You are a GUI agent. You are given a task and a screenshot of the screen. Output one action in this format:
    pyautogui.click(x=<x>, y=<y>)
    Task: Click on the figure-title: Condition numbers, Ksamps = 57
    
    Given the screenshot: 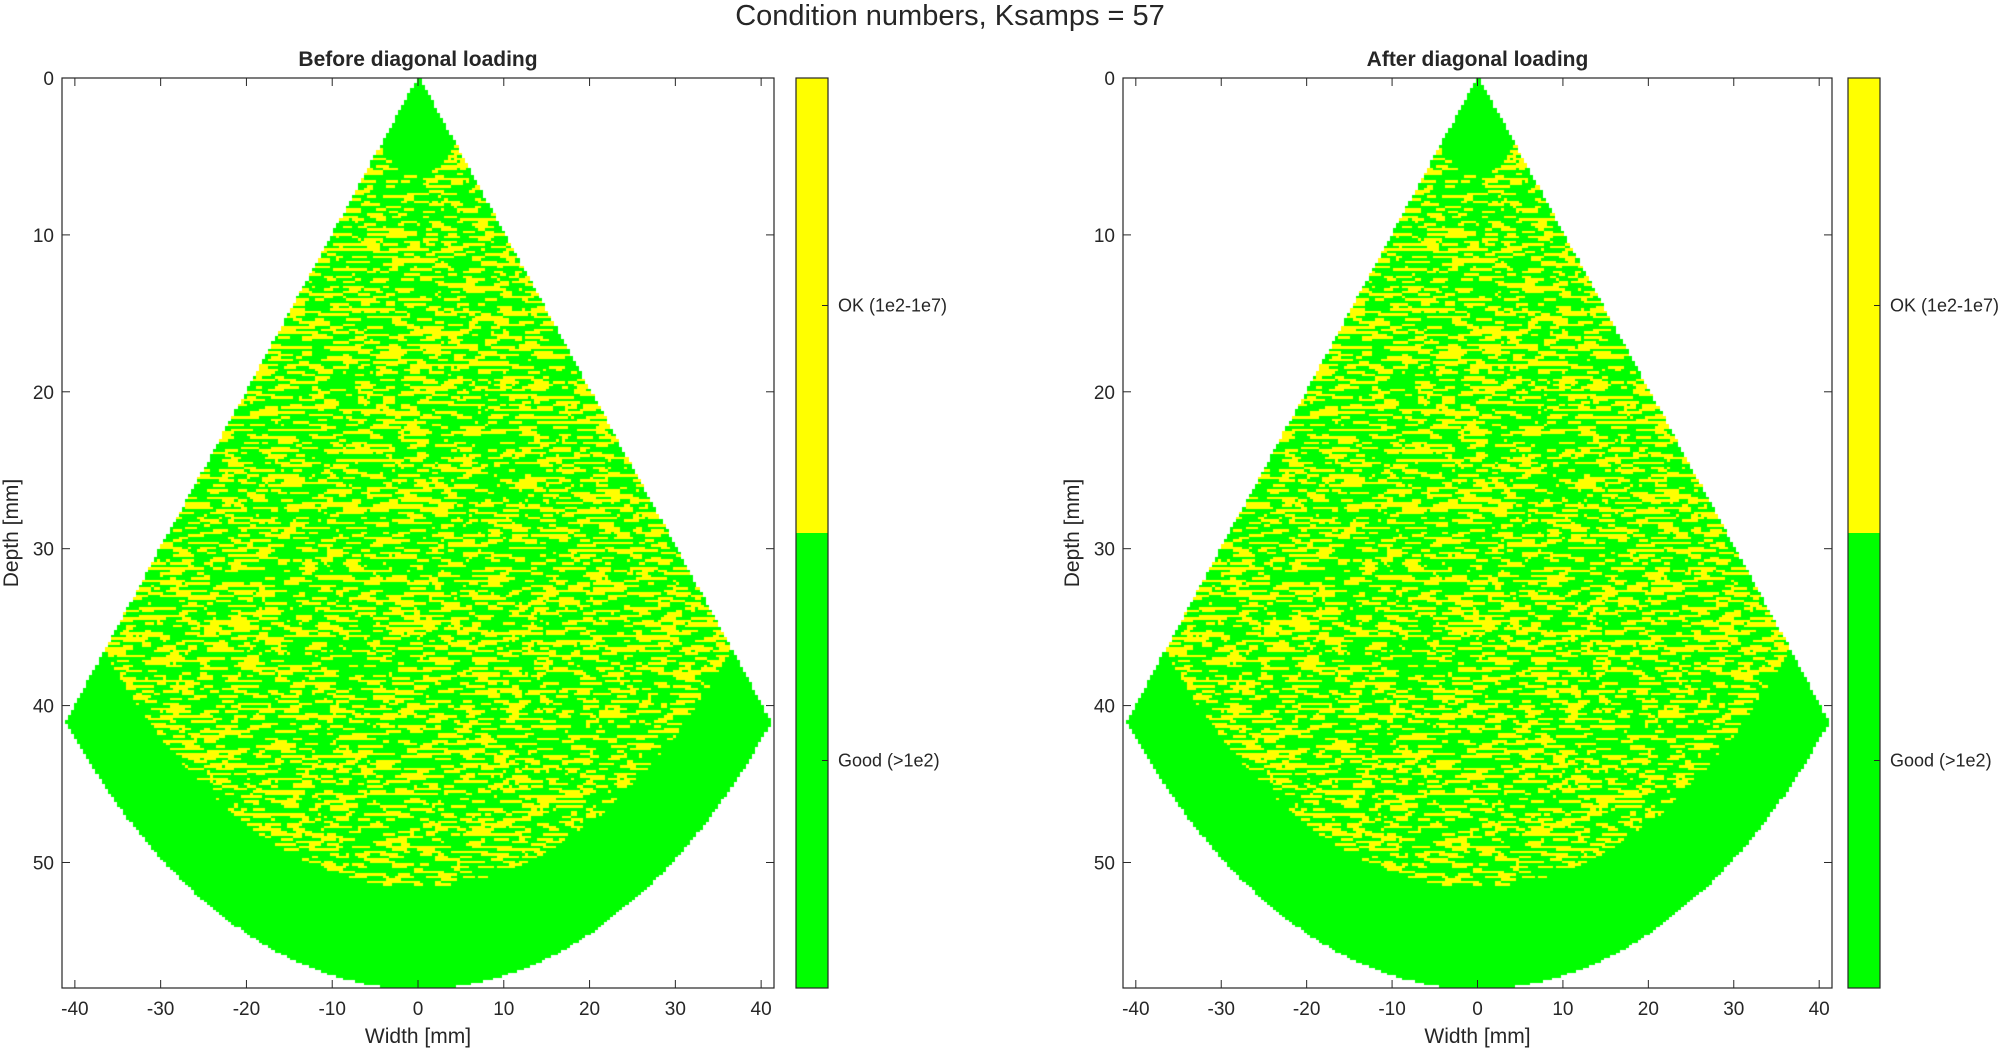 What is the action you would take?
    pyautogui.click(x=950, y=16)
    